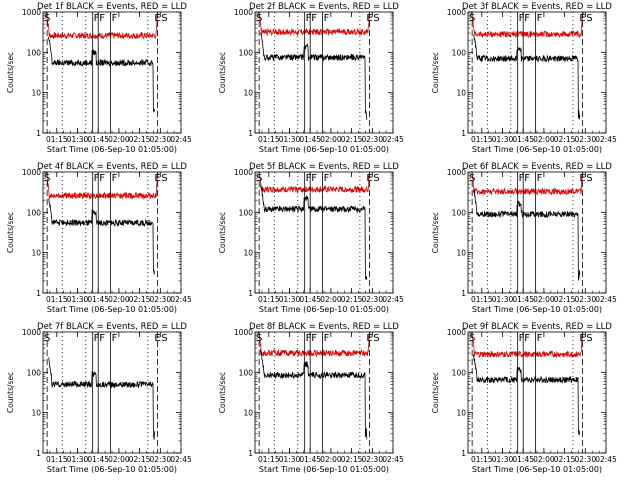 This screenshot has height=480, width=640. What do you see at coordinates (324, 327) in the screenshot?
I see `panel-title: Det 8f BLACK = Events, RED = LLD` at bounding box center [324, 327].